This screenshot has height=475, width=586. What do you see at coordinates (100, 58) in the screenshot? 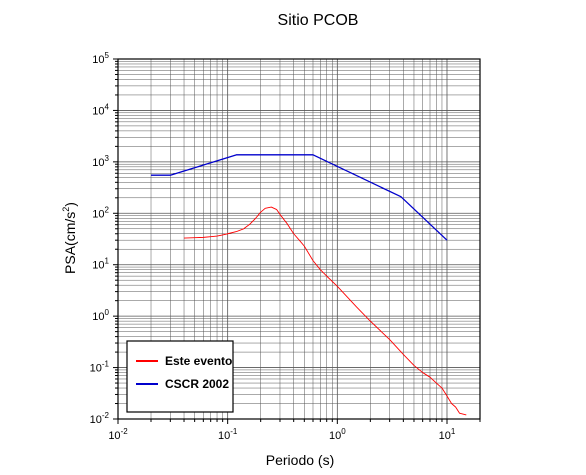
I see `y-tick-label: 10⁵` at bounding box center [100, 58].